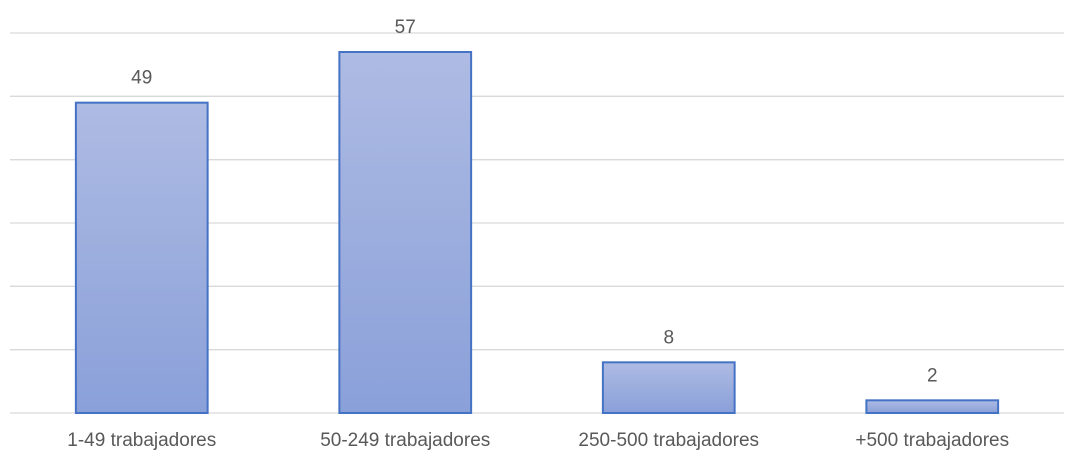 The width and height of the screenshot is (1074, 455). What do you see at coordinates (668, 337) in the screenshot?
I see `data-label: 8` at bounding box center [668, 337].